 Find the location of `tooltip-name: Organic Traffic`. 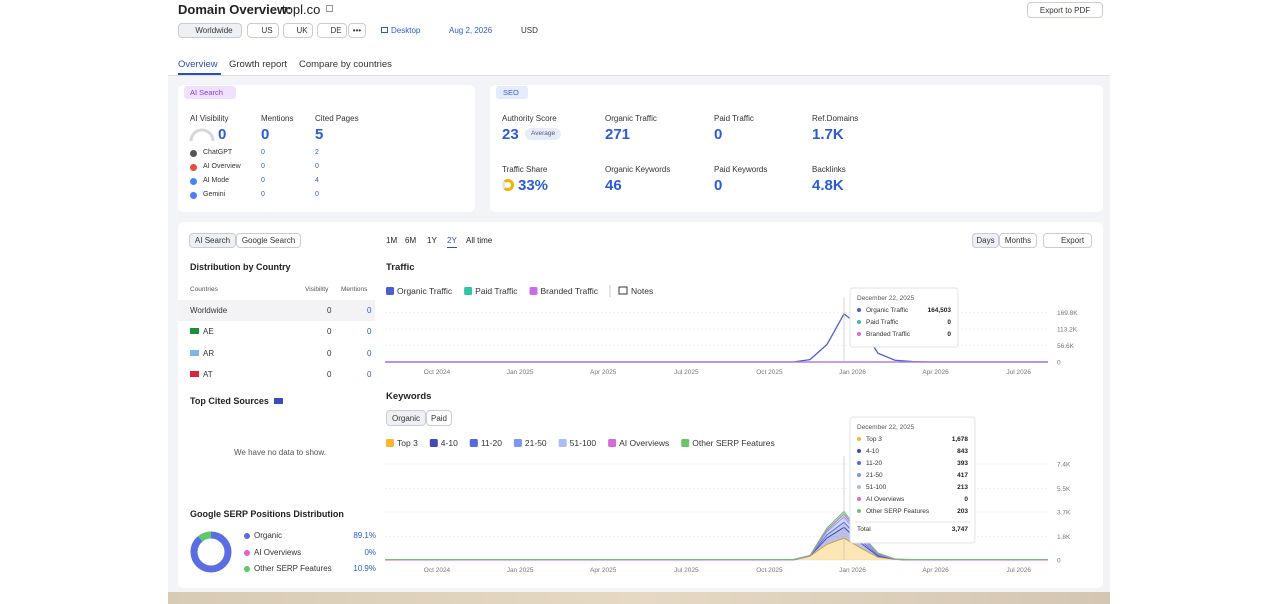

tooltip-name: Organic Traffic is located at coordinates (887, 310).